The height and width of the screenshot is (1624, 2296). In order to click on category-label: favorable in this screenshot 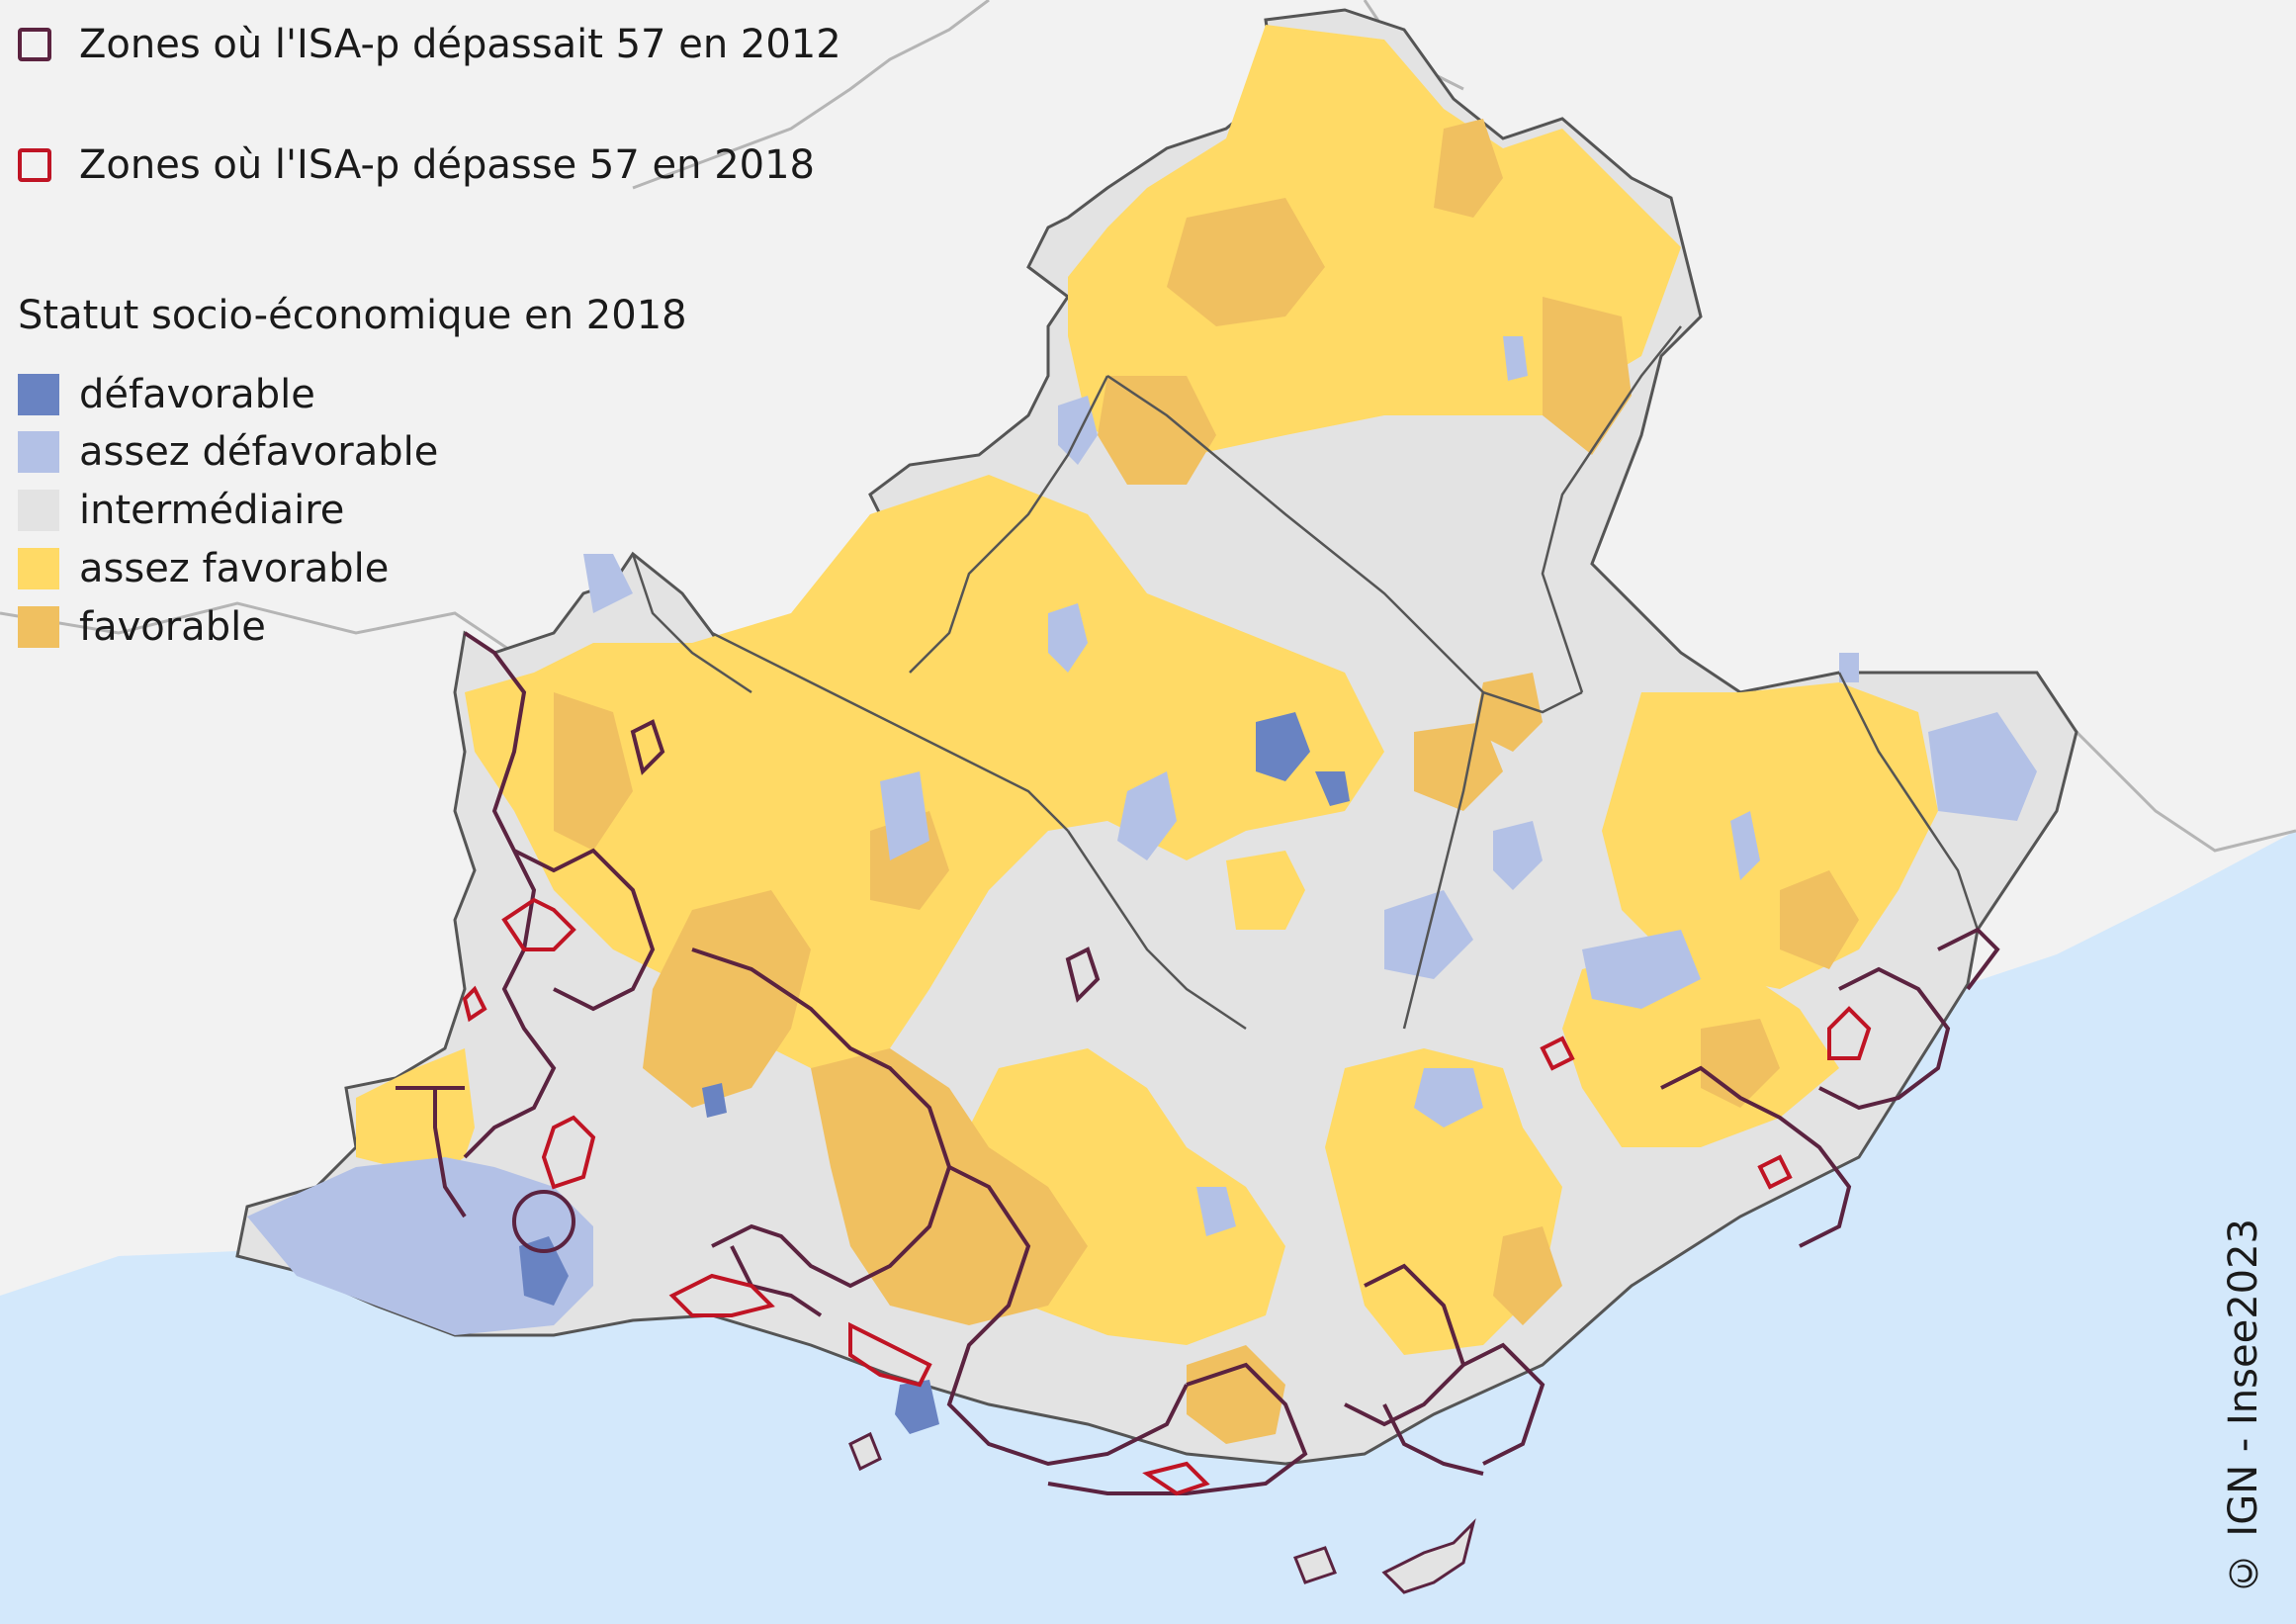, I will do `click(172, 627)`.